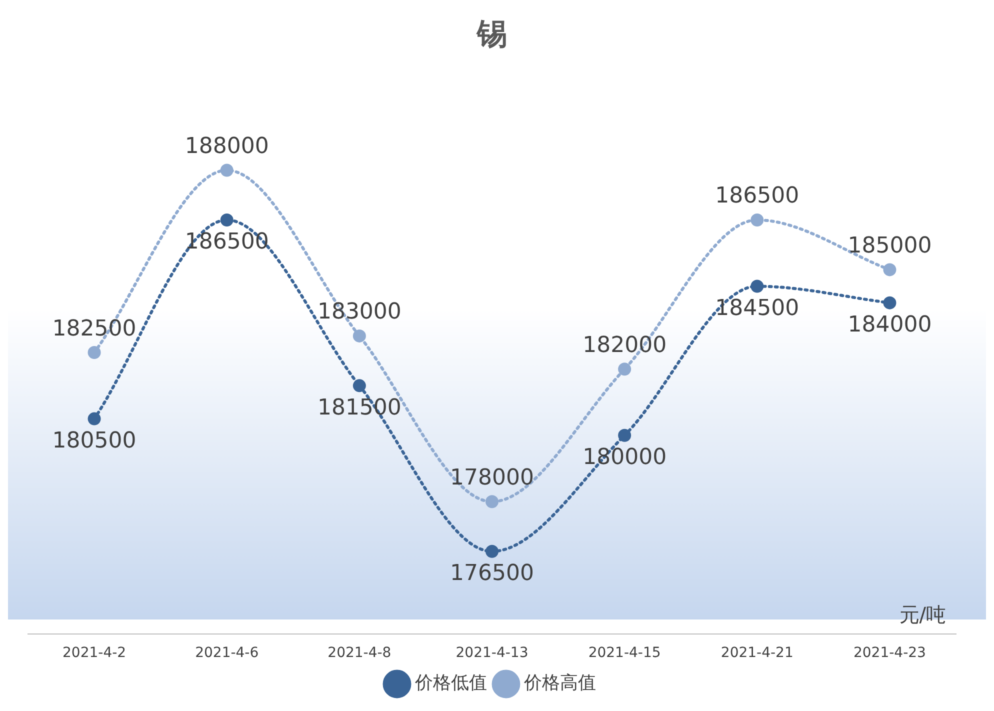  What do you see at coordinates (757, 653) in the screenshot?
I see `x-tick-label: 2021-4-21` at bounding box center [757, 653].